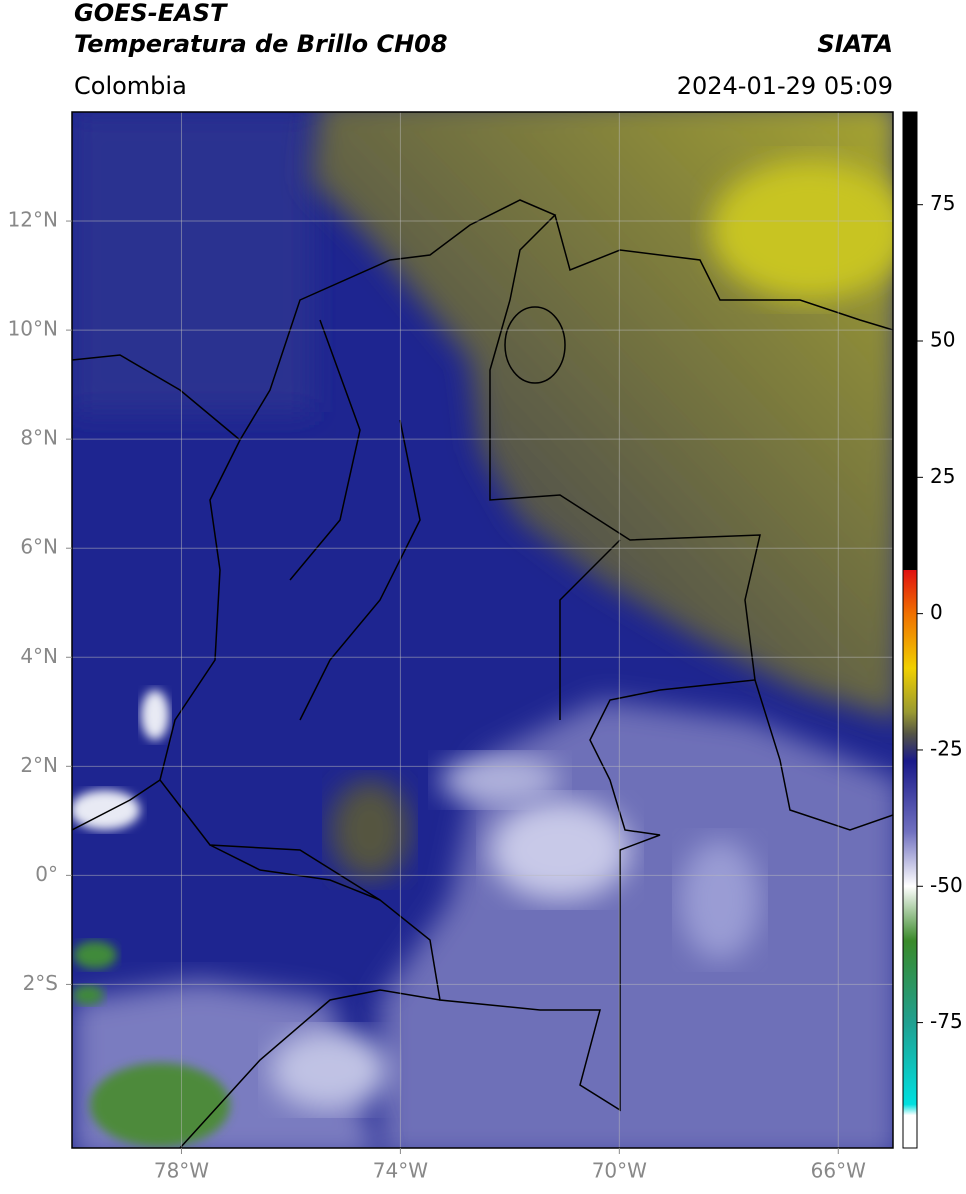 The image size is (966, 1194). I want to click on x-tick-label: 78°W, so click(181, 1171).